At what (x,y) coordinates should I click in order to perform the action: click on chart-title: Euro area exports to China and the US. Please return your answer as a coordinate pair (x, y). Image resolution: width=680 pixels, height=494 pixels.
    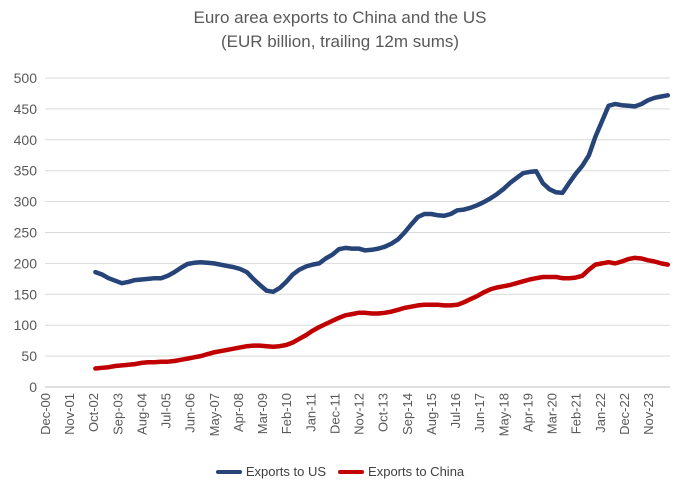
    Looking at the image, I should click on (340, 17).